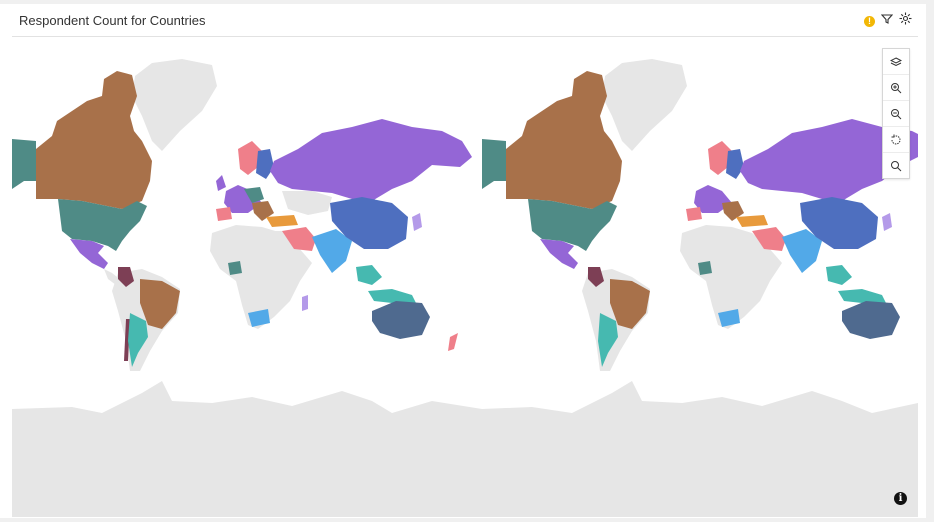  I want to click on warning-icon: !, so click(869, 21).